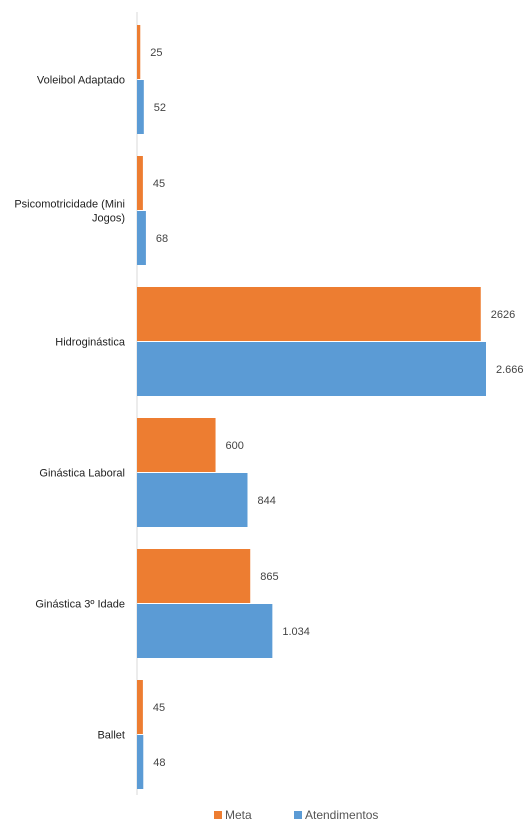  I want to click on value-label-atendimentos-ginastica-laboral: 844, so click(266, 501).